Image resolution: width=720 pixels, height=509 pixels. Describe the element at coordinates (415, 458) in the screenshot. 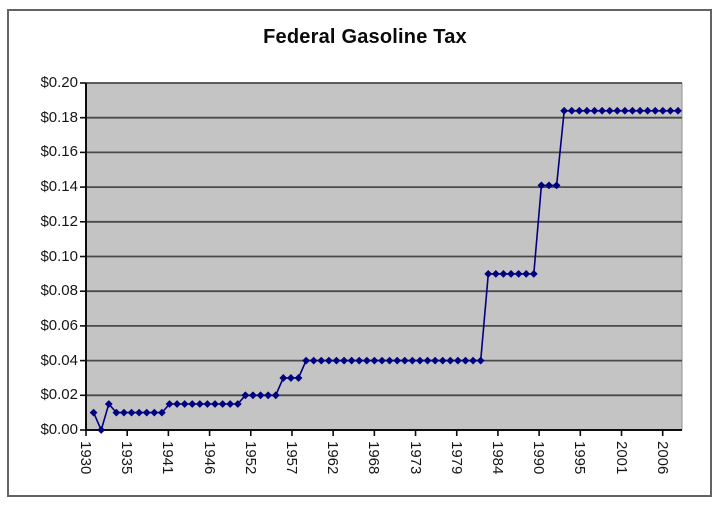

I see `x-axis-tick-label: 1973` at that location.